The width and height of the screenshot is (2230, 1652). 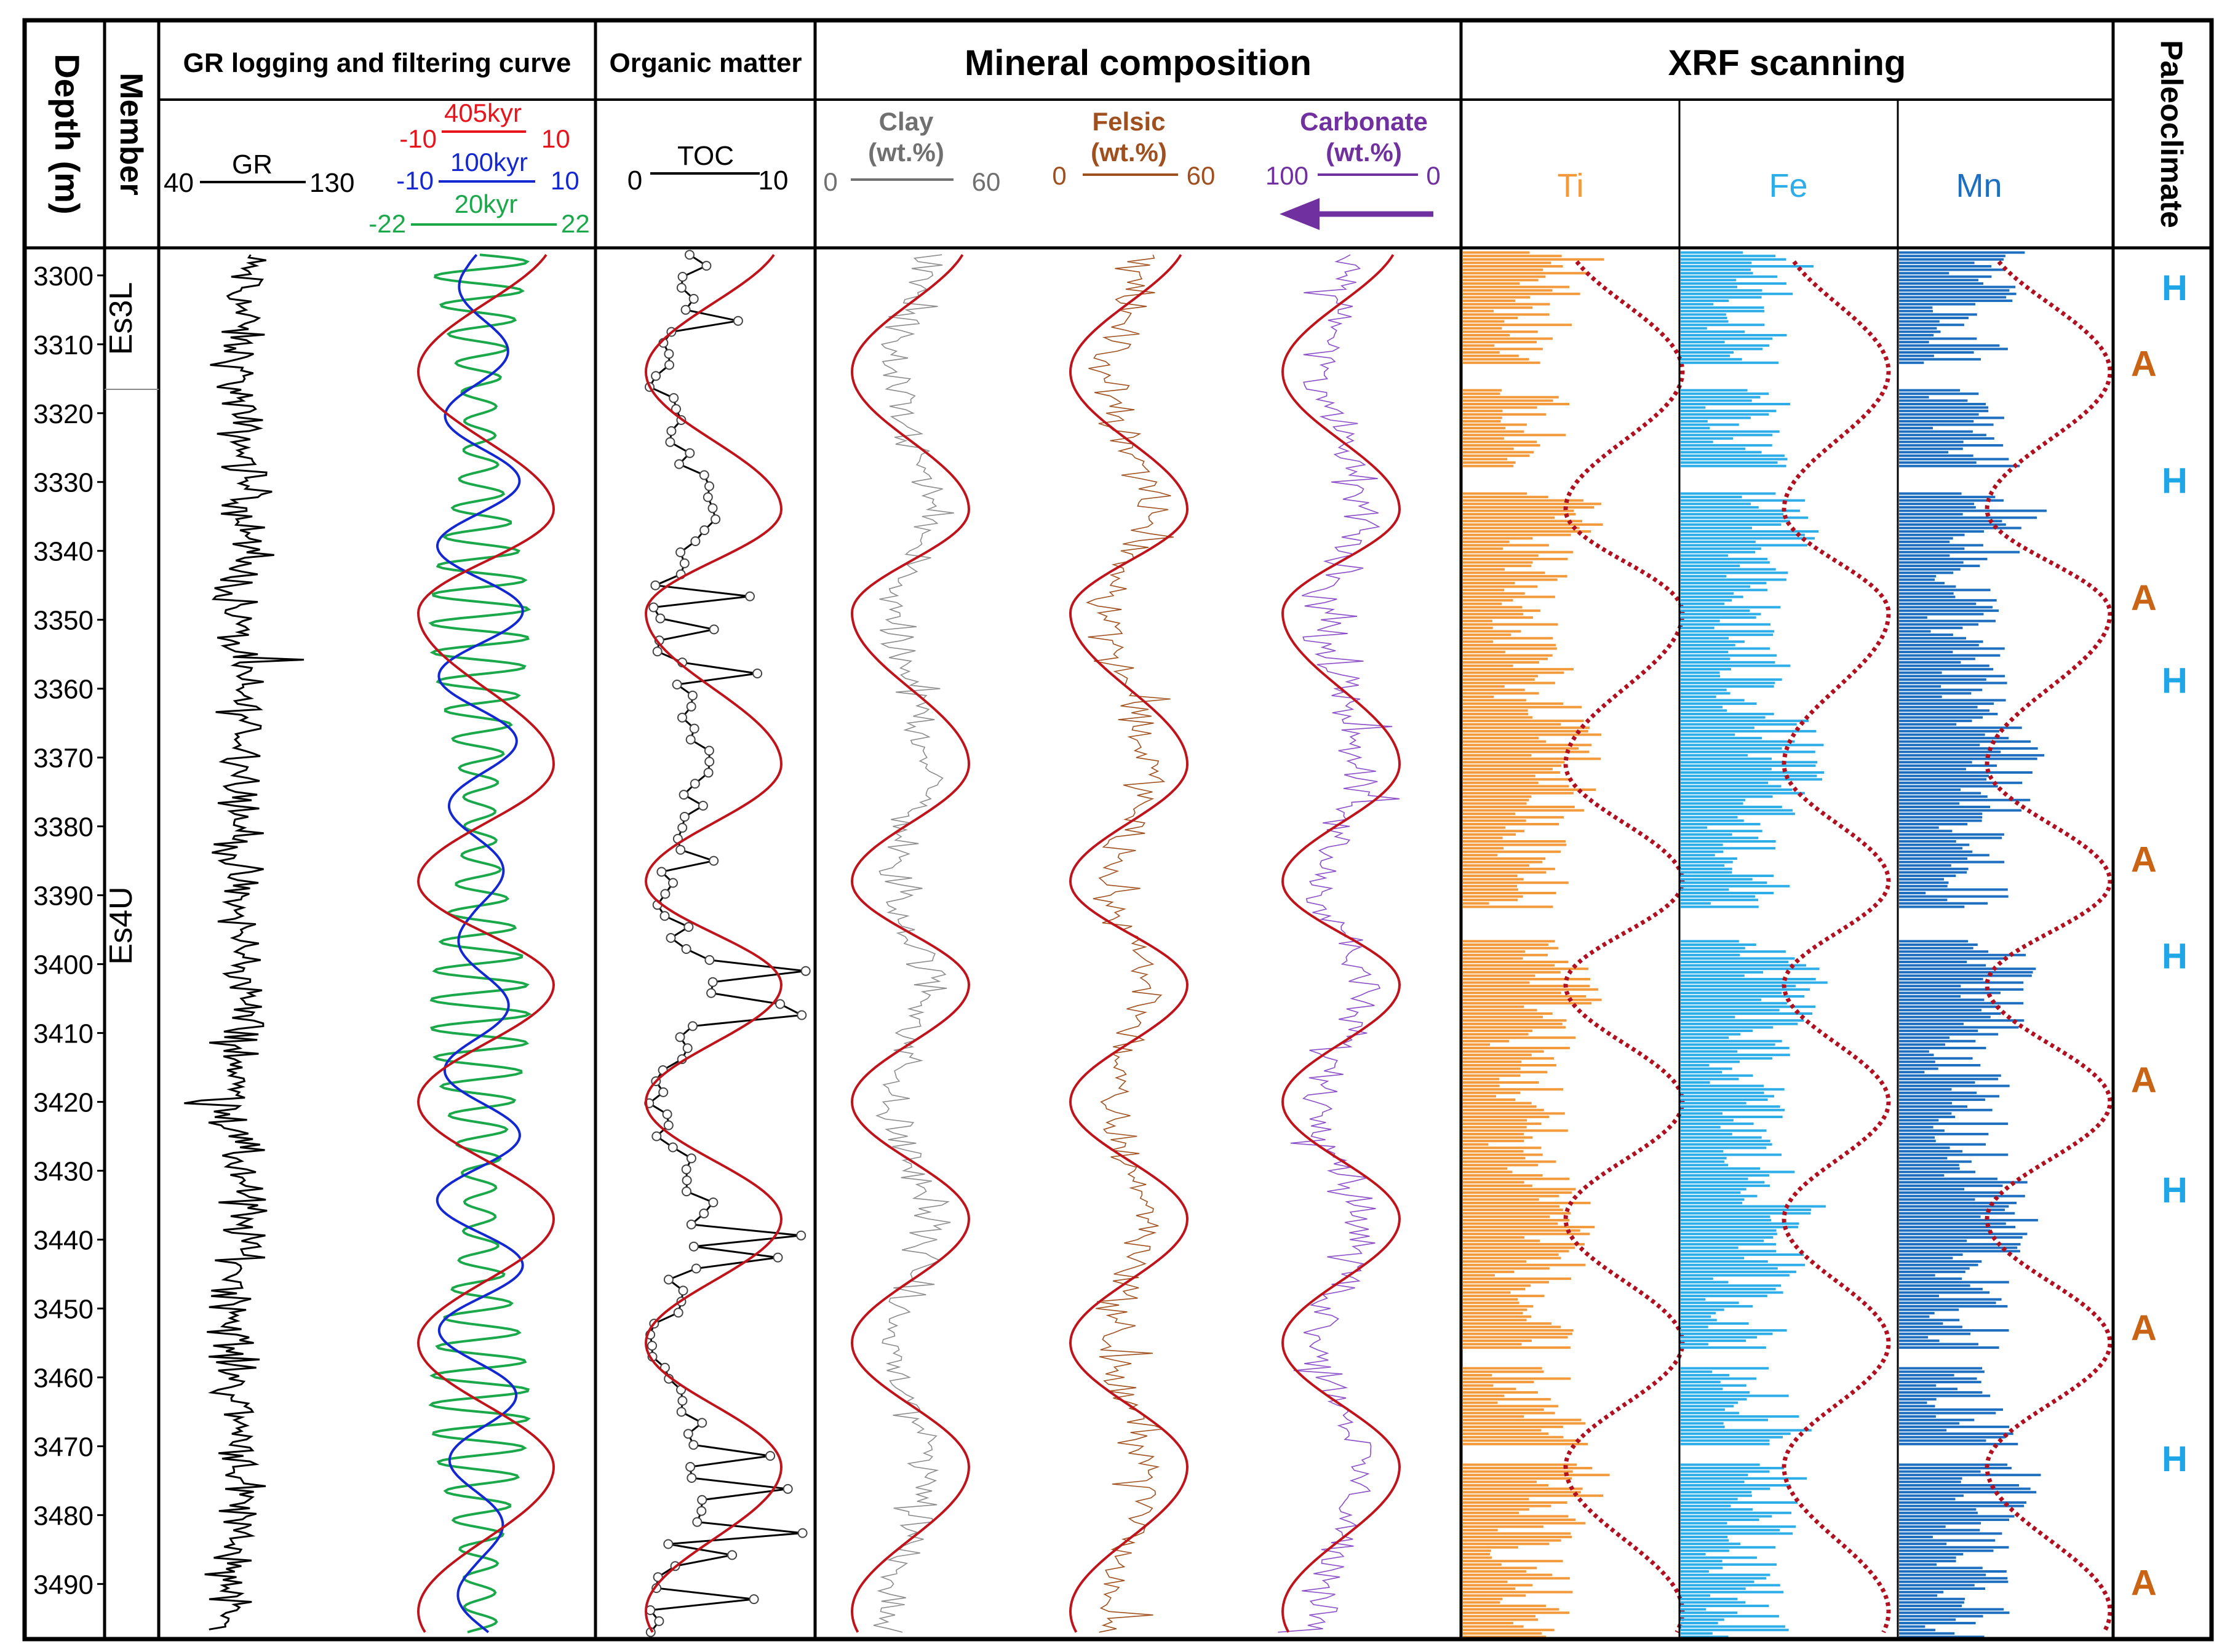 What do you see at coordinates (486, 203) in the screenshot?
I see `filter-20-name: 20kyr` at bounding box center [486, 203].